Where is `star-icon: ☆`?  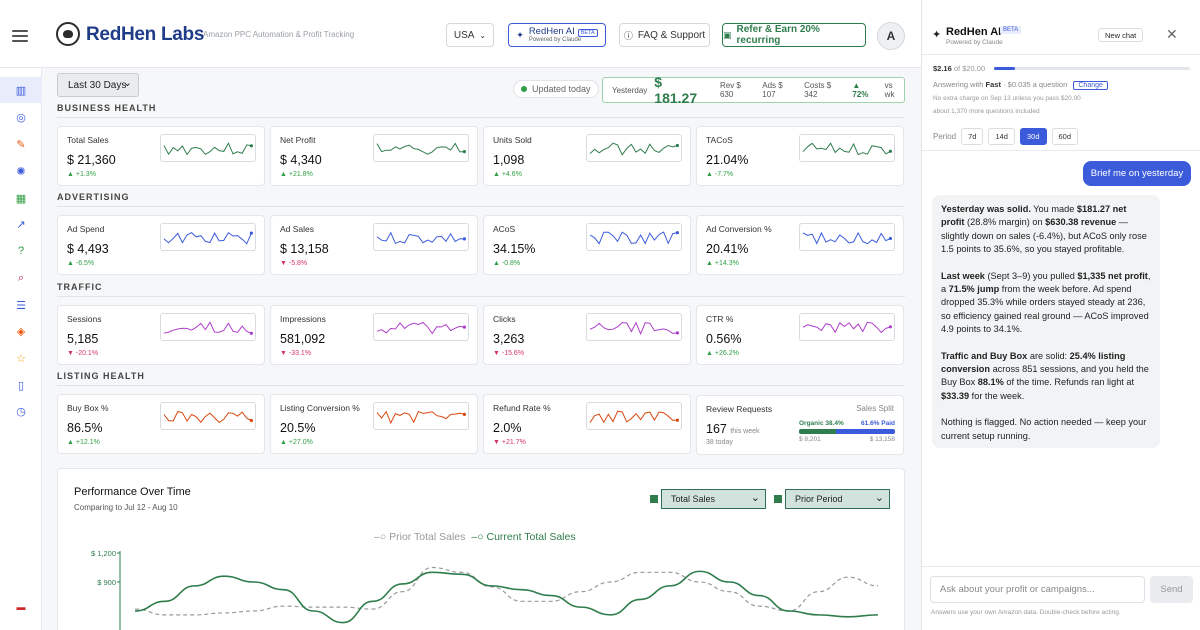
star-icon: ☆ is located at coordinates (21, 358).